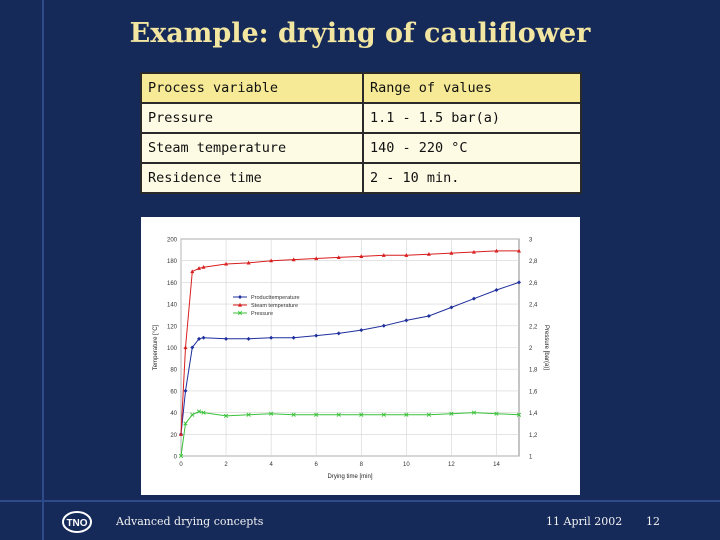 This screenshot has height=540, width=720. I want to click on y2-tick-label: 1,8, so click(533, 371).